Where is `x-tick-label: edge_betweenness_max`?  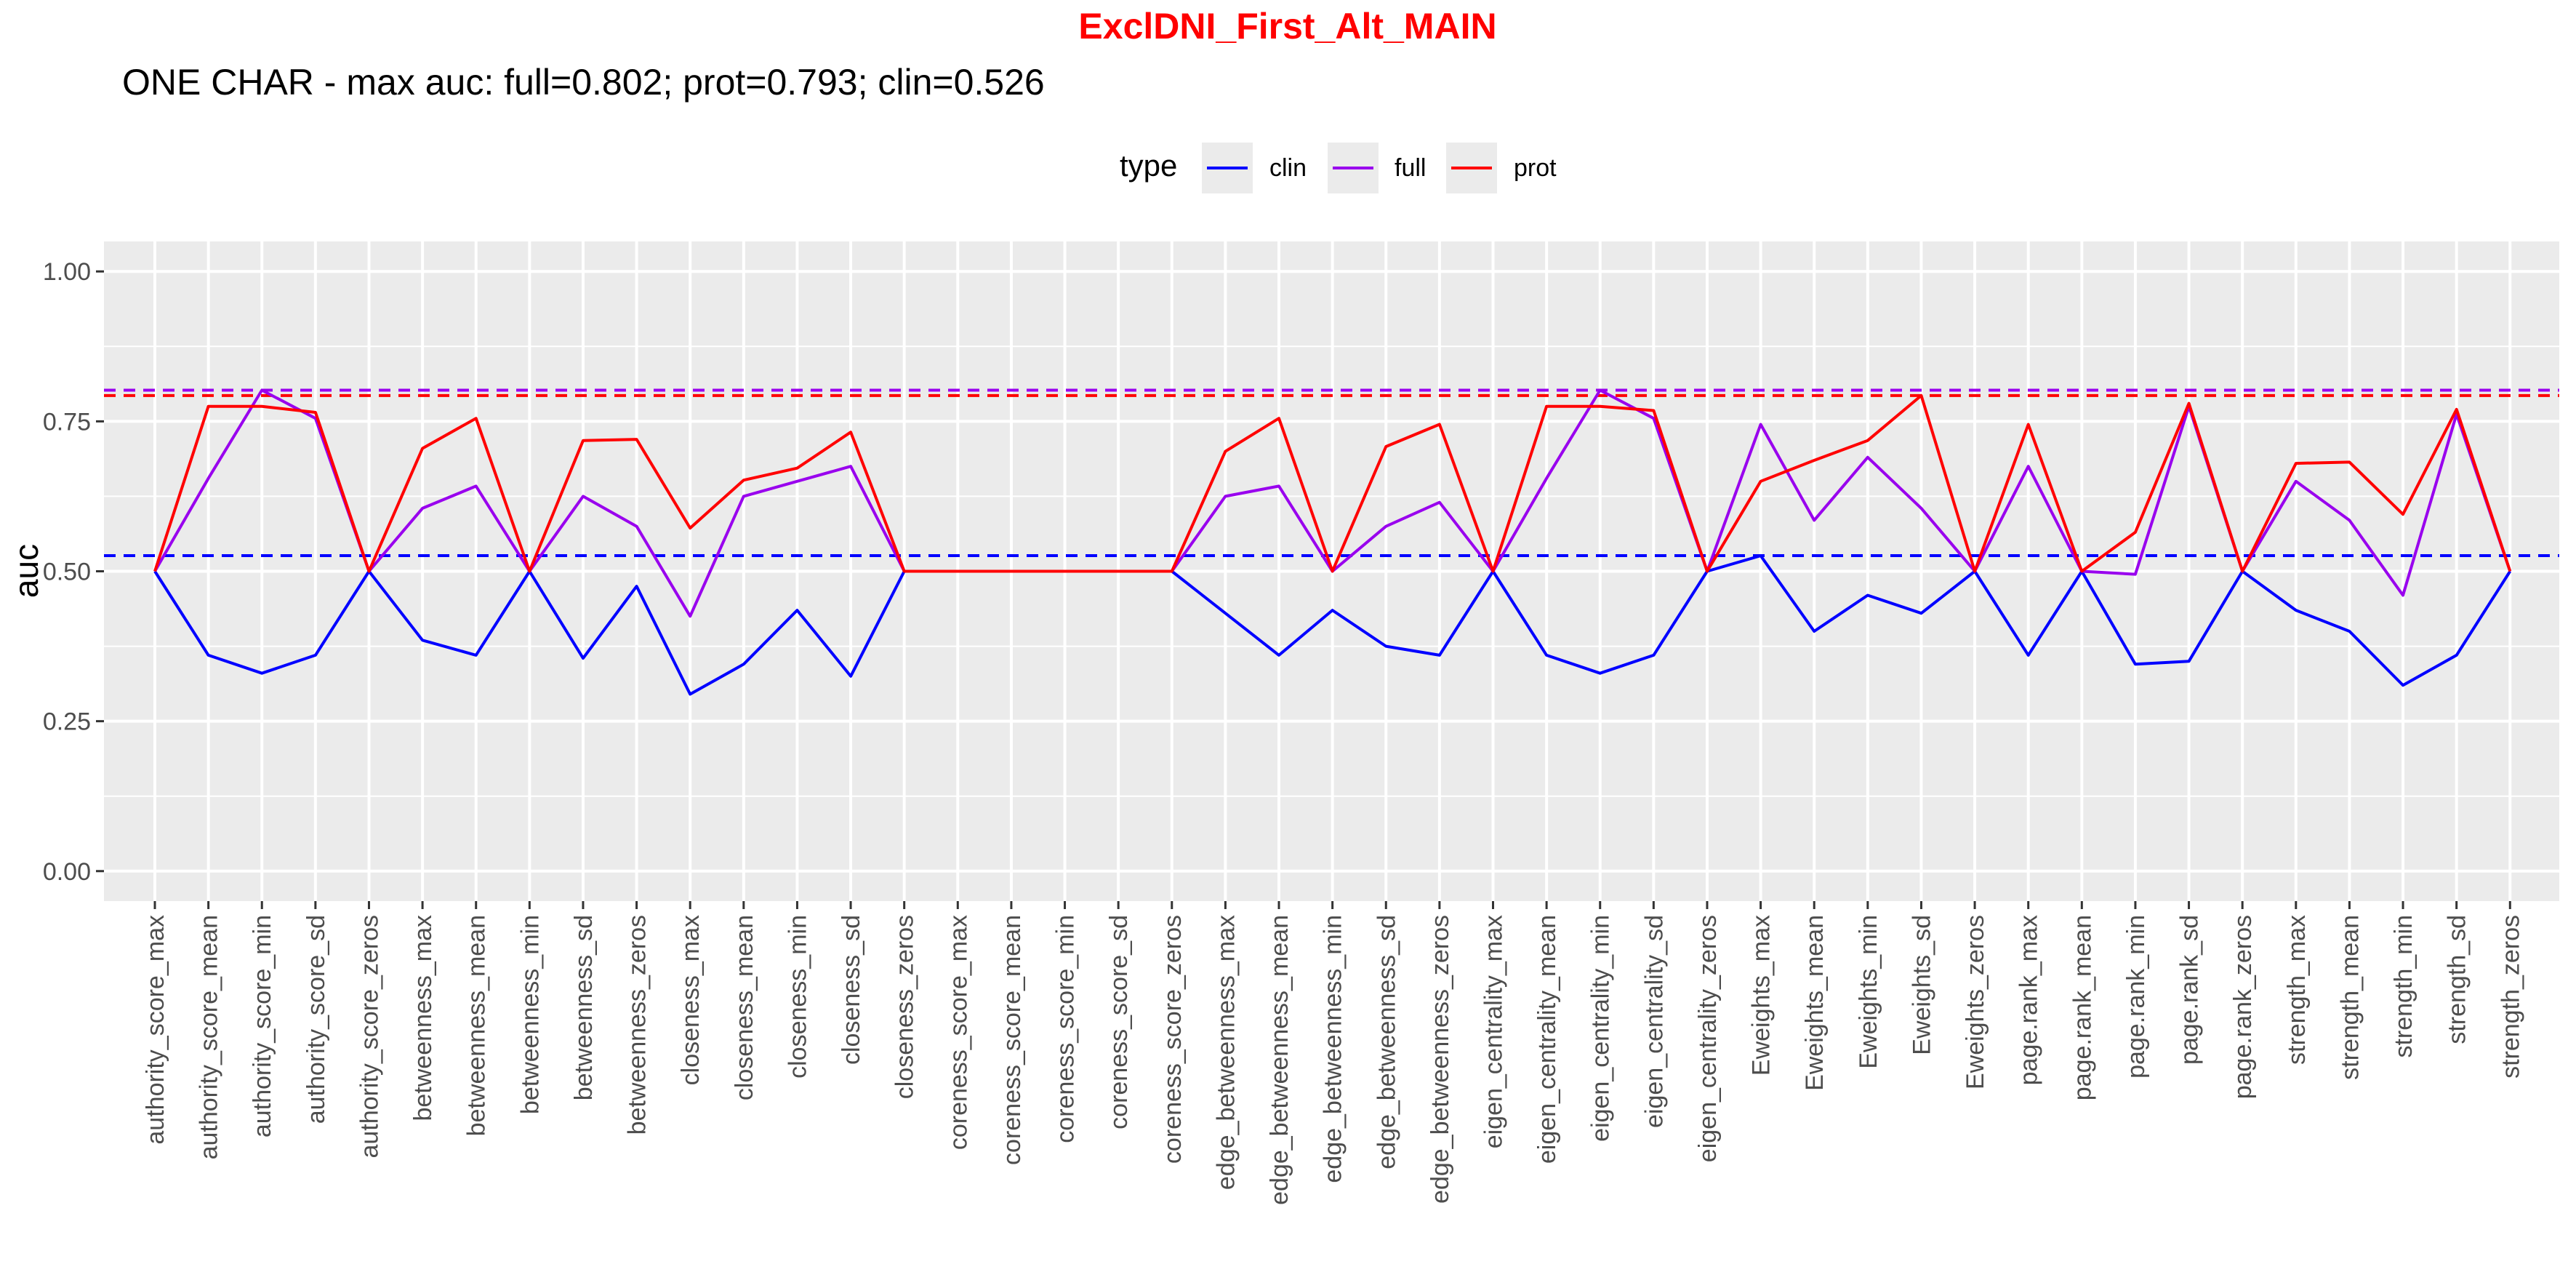
x-tick-label: edge_betweenness_max is located at coordinates (1226, 1052).